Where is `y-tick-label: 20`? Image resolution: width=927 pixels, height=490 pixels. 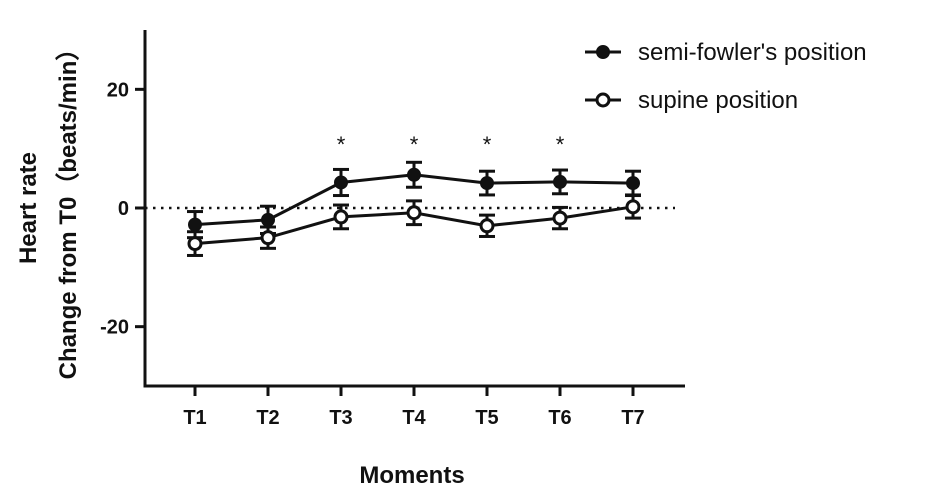 y-tick-label: 20 is located at coordinates (118, 90).